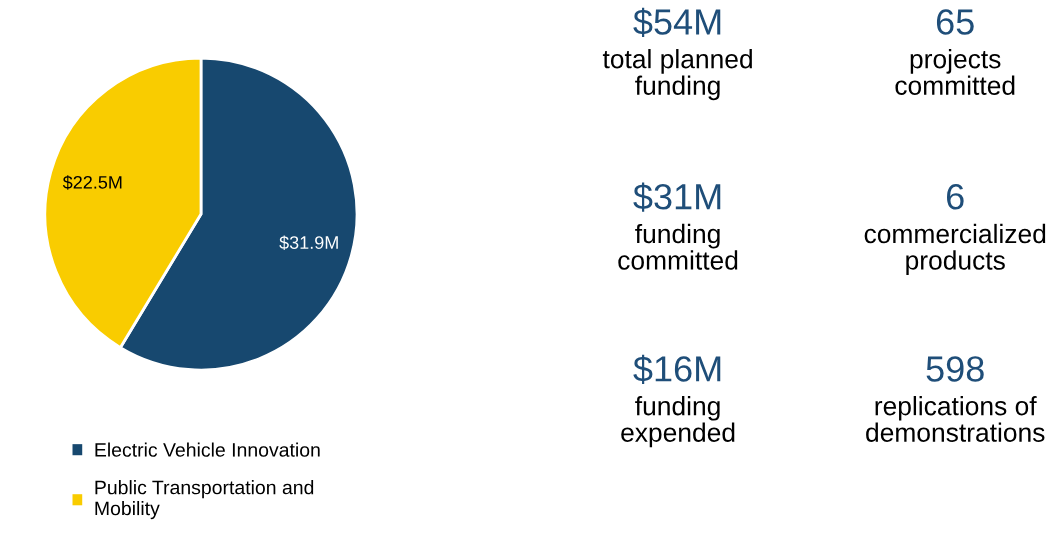 The height and width of the screenshot is (533, 1059). What do you see at coordinates (204, 500) in the screenshot?
I see `legend-label: Public Transportation and Mobility` at bounding box center [204, 500].